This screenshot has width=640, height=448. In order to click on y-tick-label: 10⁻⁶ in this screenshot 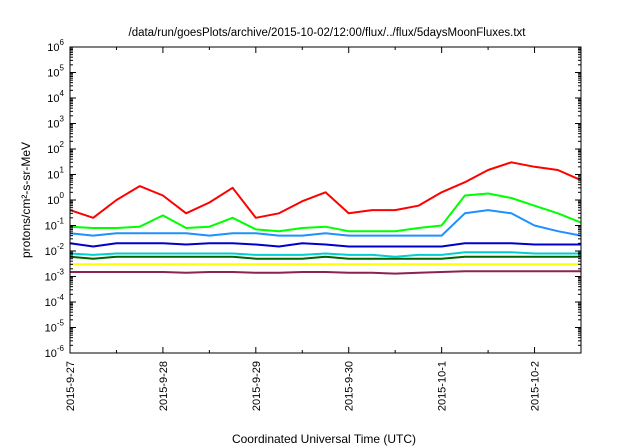, I will do `click(55, 352)`.